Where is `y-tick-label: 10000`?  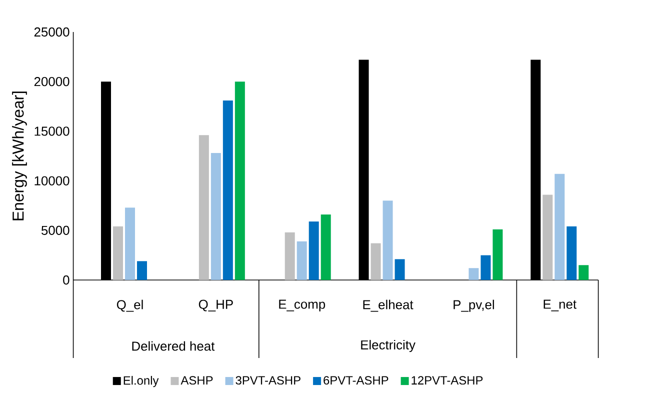 y-tick-label: 10000 is located at coordinates (52, 181).